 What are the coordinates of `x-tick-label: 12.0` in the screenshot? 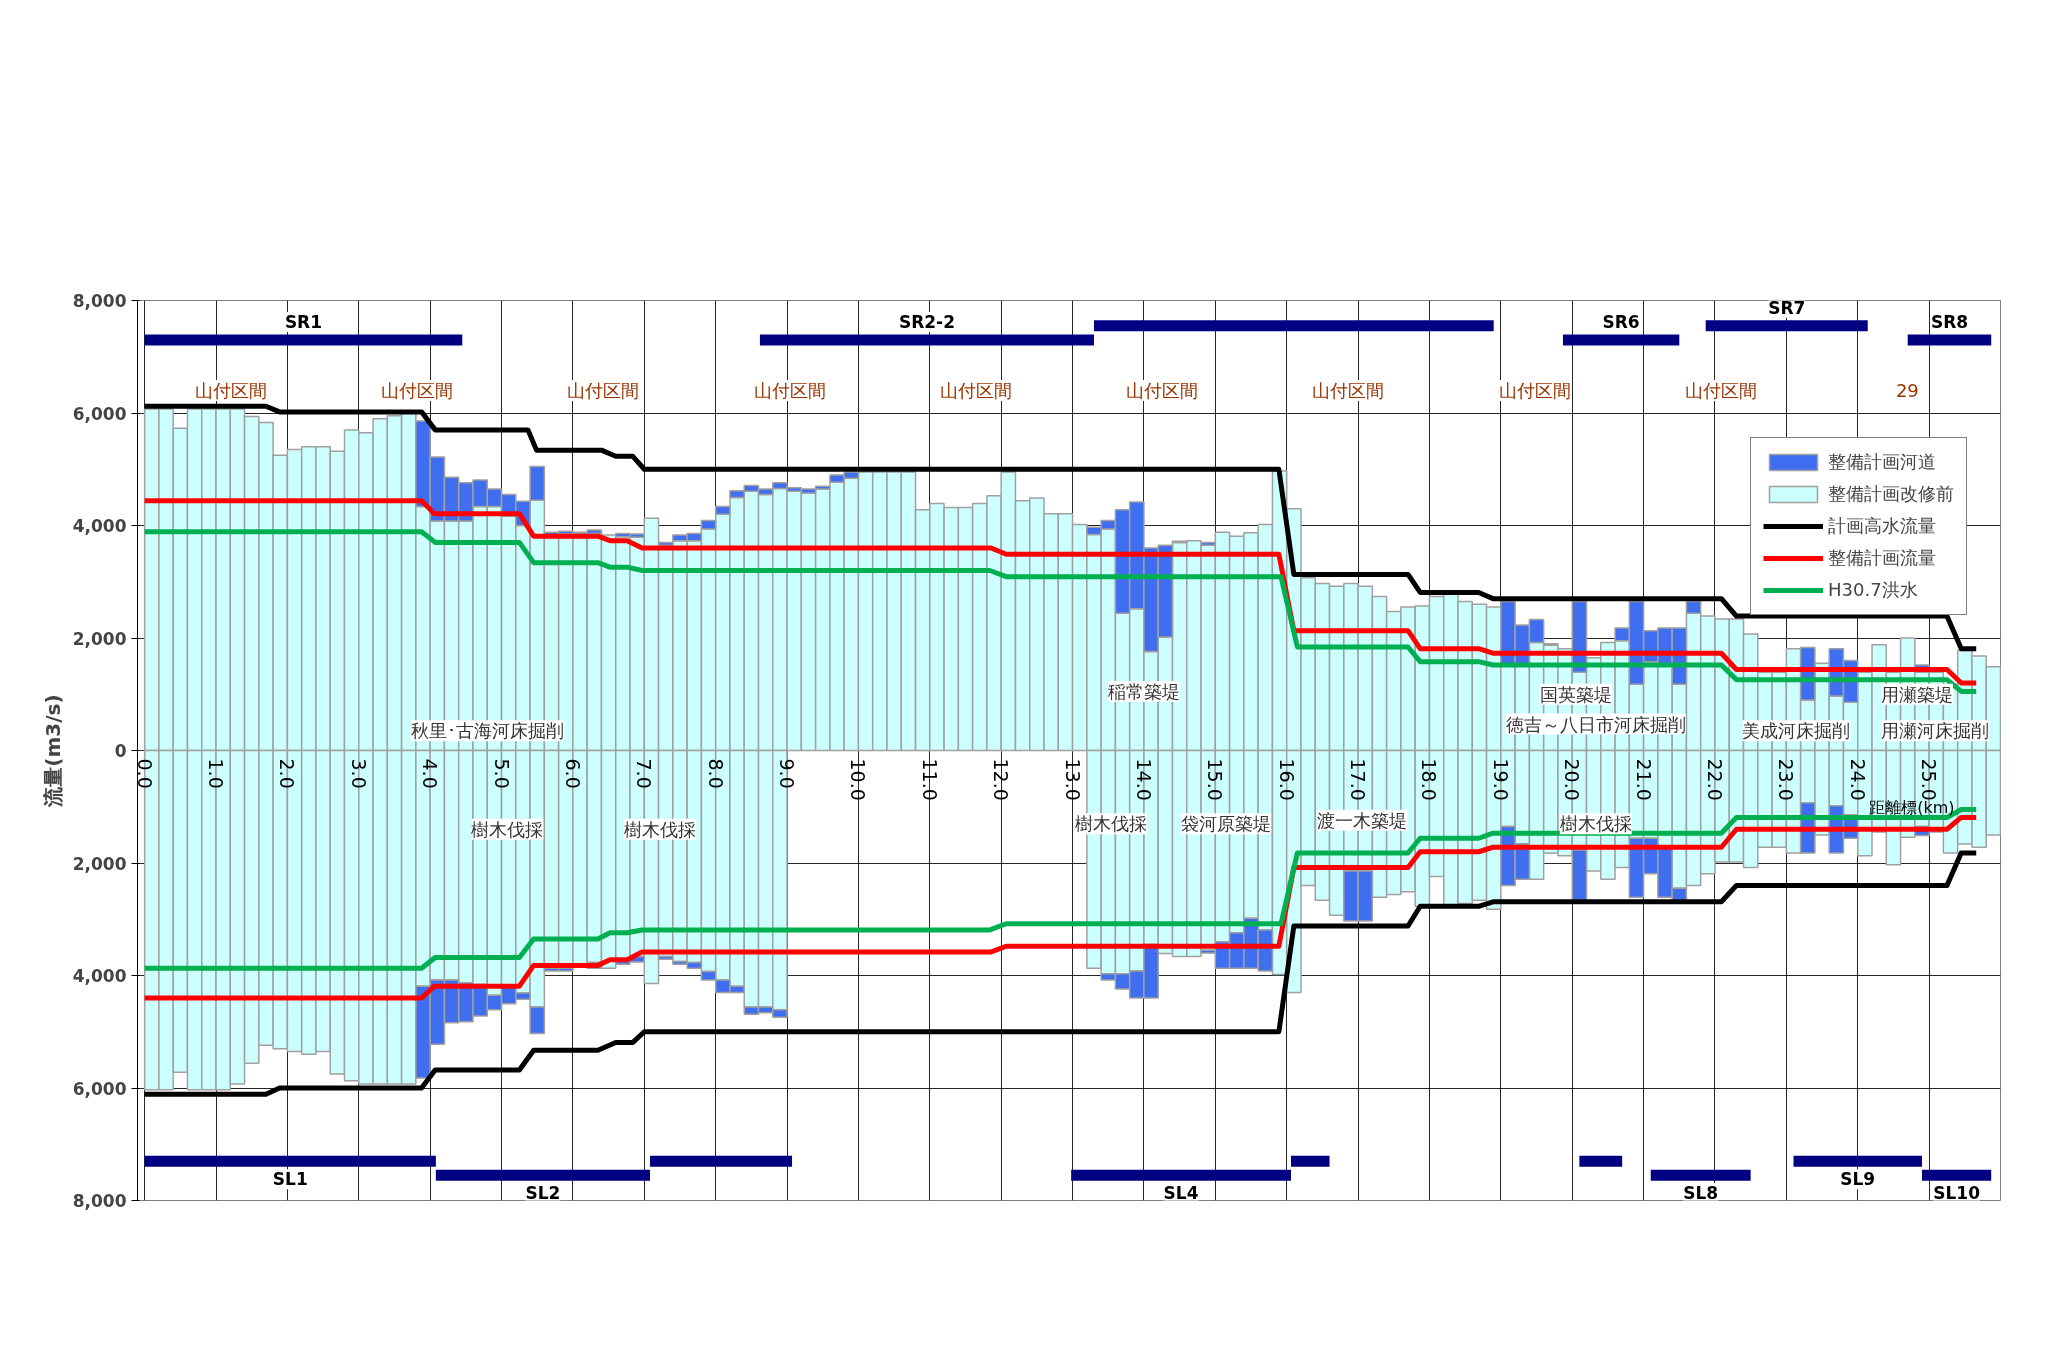 It's located at (1001, 779).